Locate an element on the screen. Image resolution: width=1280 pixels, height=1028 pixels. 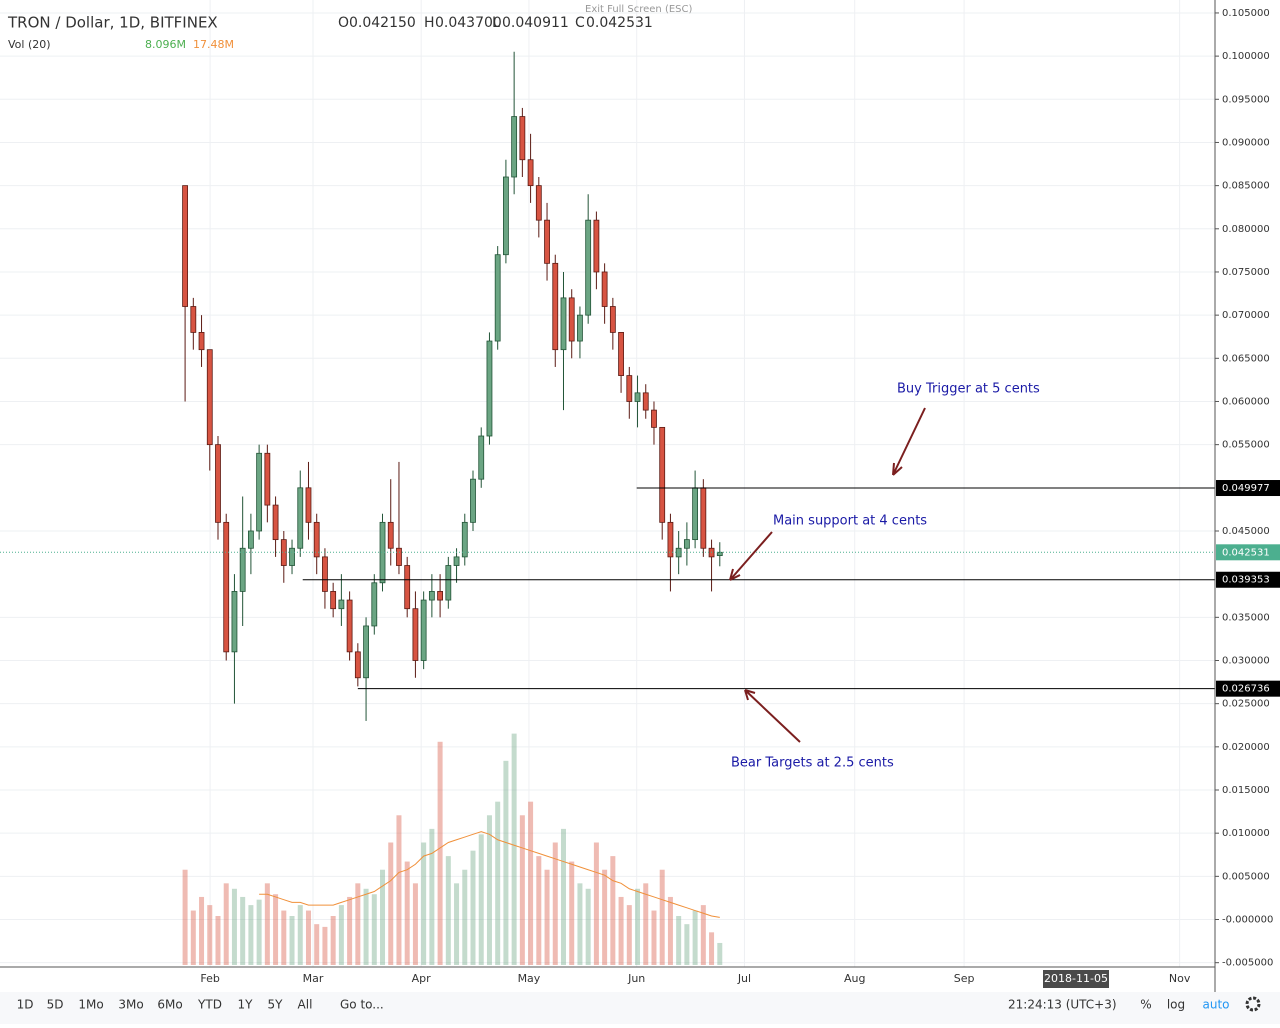
crosshair-label: 2018-11-05 is located at coordinates (1076, 978).